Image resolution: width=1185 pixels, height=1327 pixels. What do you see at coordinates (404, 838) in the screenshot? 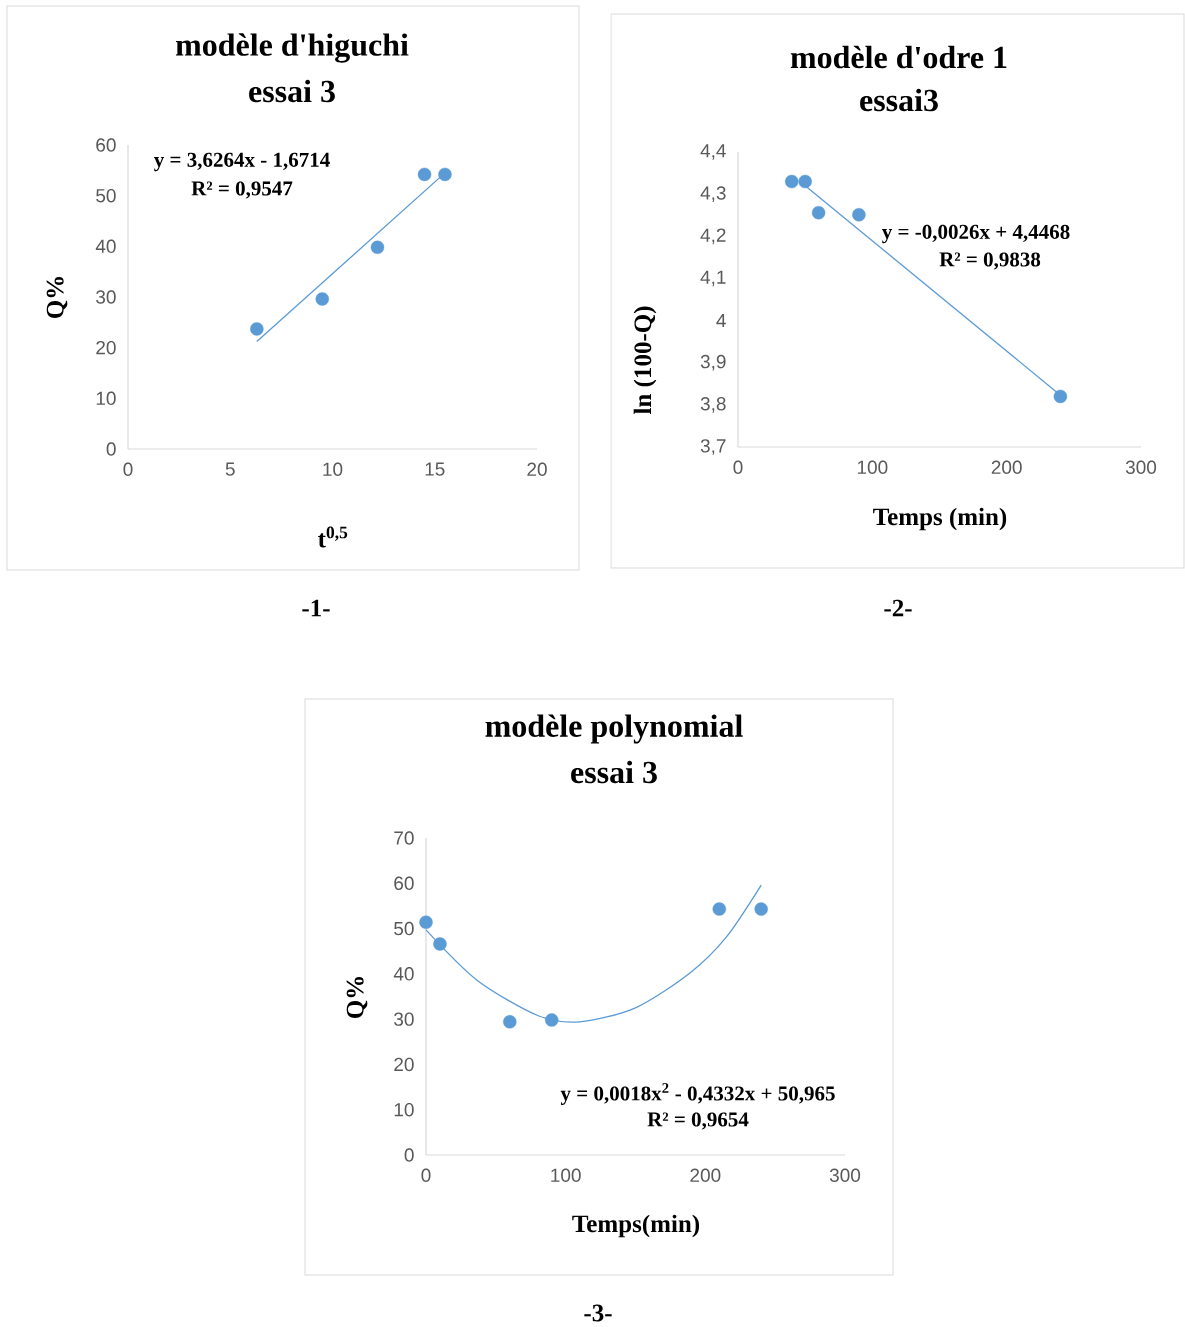
I see `y-tick-label: 70` at bounding box center [404, 838].